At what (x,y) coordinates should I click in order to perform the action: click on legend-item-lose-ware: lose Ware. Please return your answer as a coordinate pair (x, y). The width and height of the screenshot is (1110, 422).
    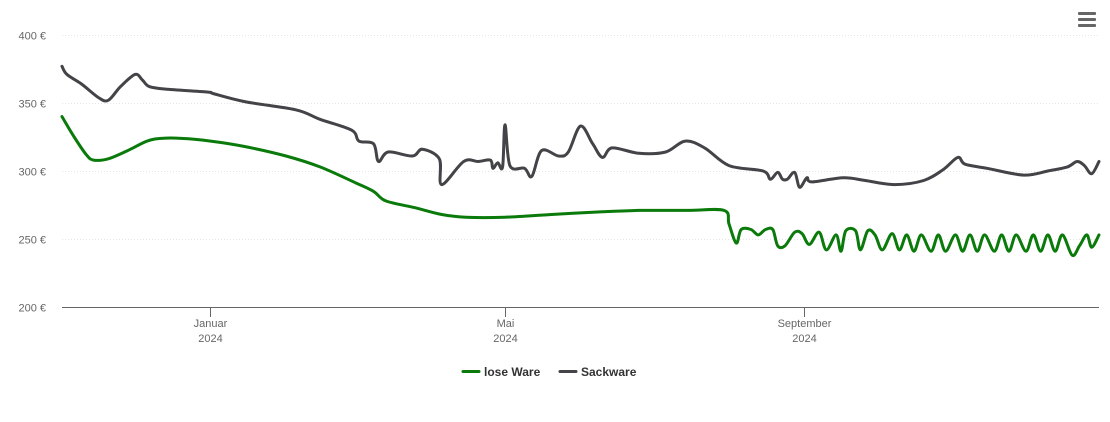
    Looking at the image, I should click on (501, 372).